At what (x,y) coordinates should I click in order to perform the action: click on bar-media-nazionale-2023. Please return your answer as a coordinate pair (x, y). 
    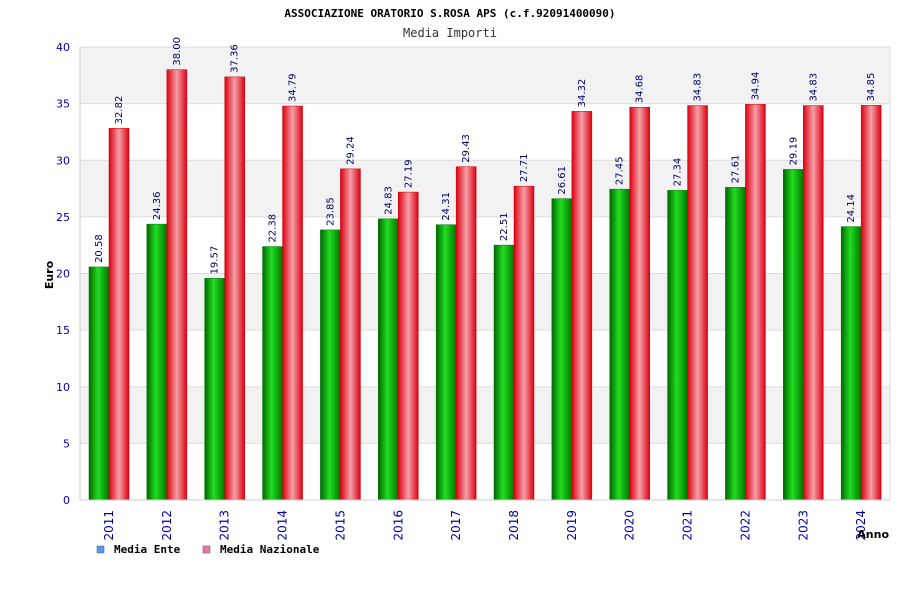
    Looking at the image, I should click on (813, 303).